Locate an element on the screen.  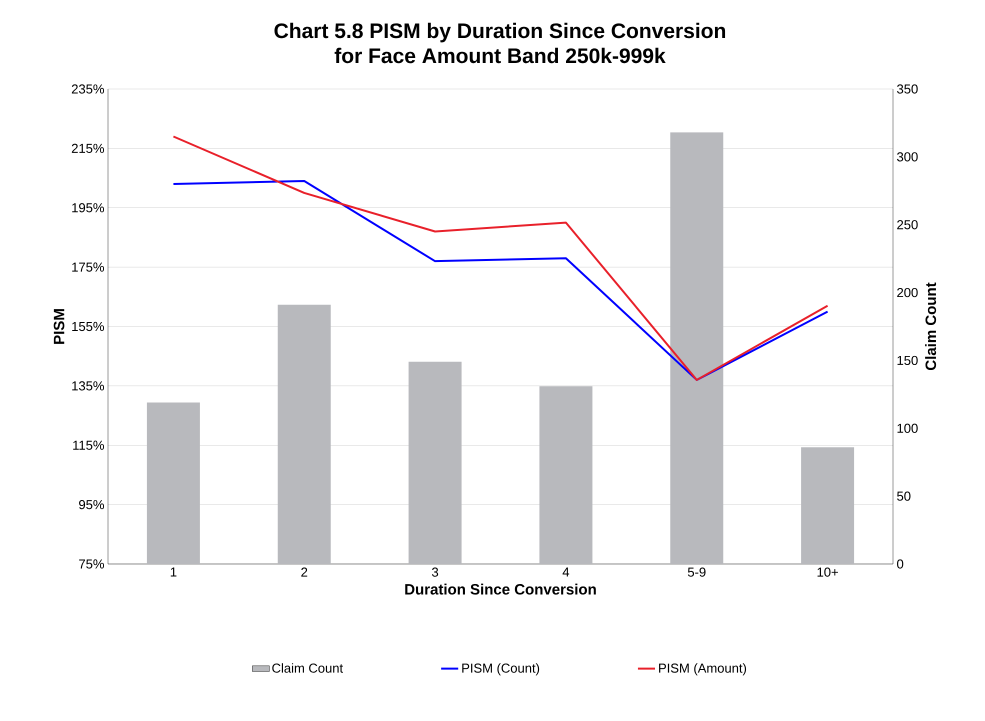
x-tick-label: 4 is located at coordinates (566, 572).